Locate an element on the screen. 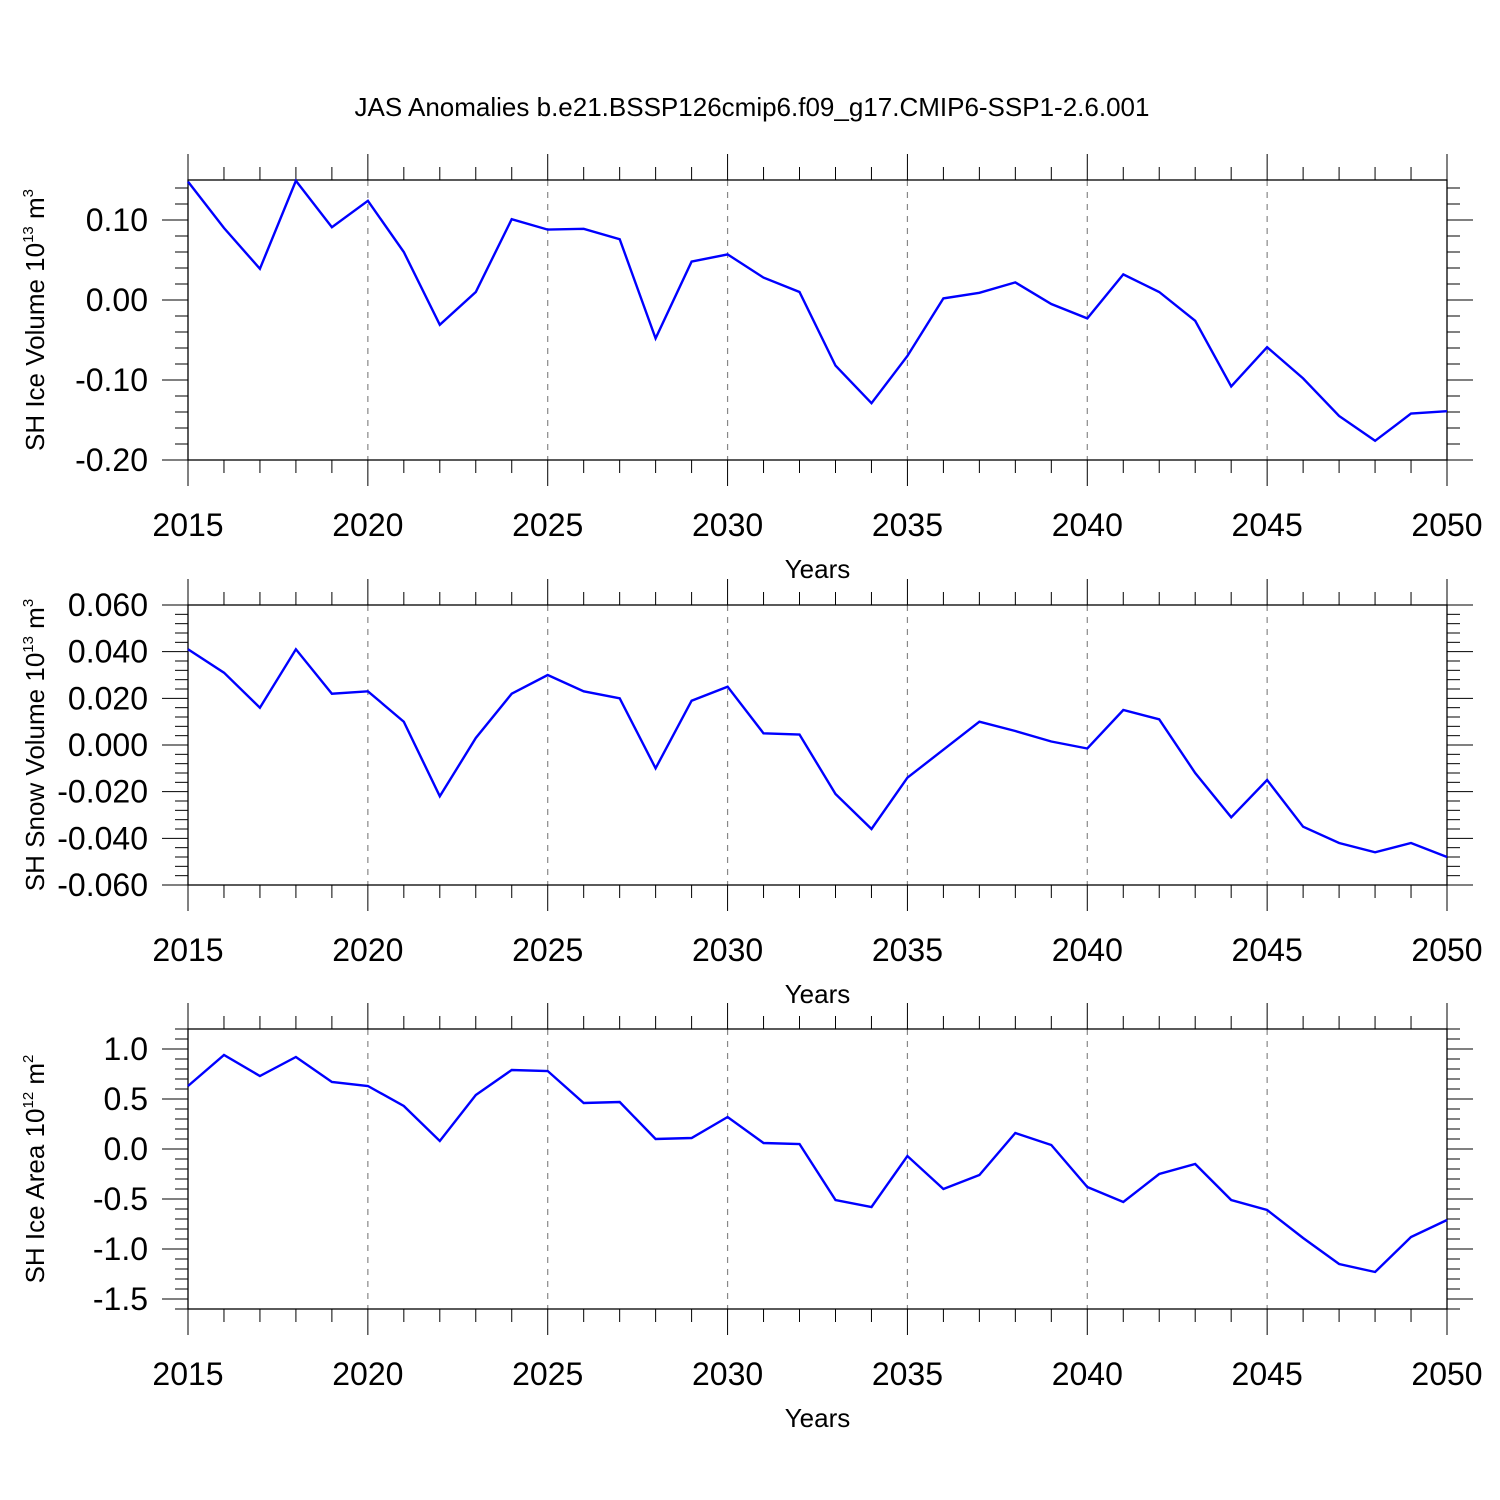 Image resolution: width=1500 pixels, height=1500 pixels. ytick-label: 0.5 is located at coordinates (126, 1099).